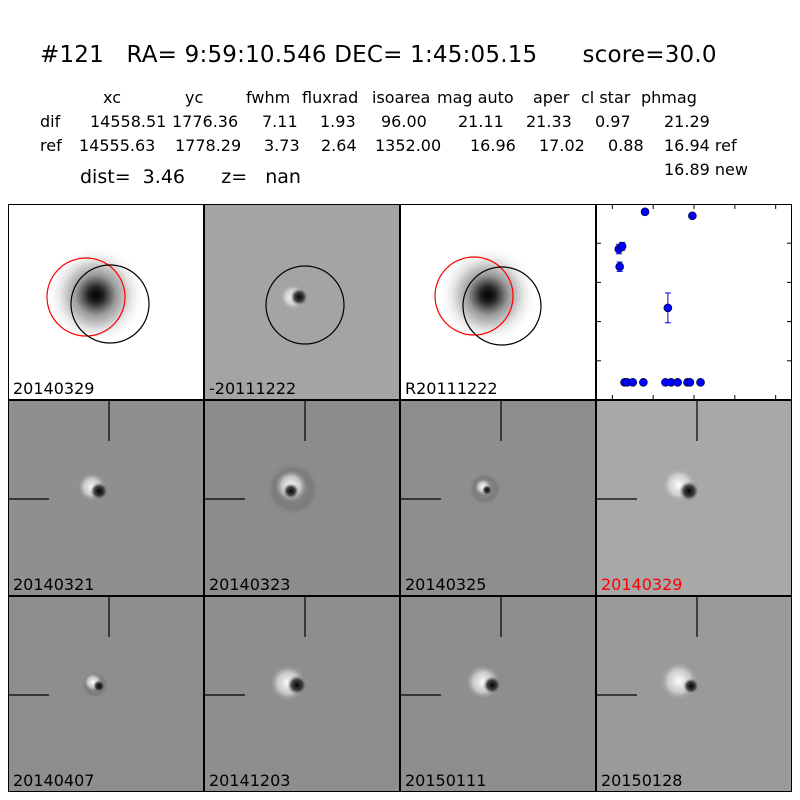 Image resolution: width=800 pixels, height=800 pixels. Describe the element at coordinates (642, 584) in the screenshot. I see `cutout-date-label: 20140329` at that location.